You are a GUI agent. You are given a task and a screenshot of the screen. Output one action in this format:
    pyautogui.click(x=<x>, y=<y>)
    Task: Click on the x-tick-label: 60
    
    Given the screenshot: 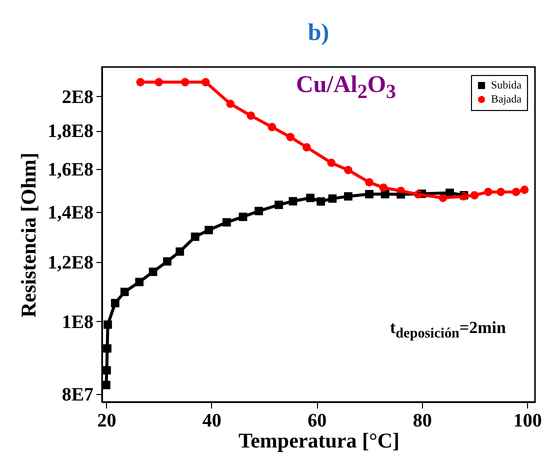 What is the action you would take?
    pyautogui.click(x=317, y=421)
    